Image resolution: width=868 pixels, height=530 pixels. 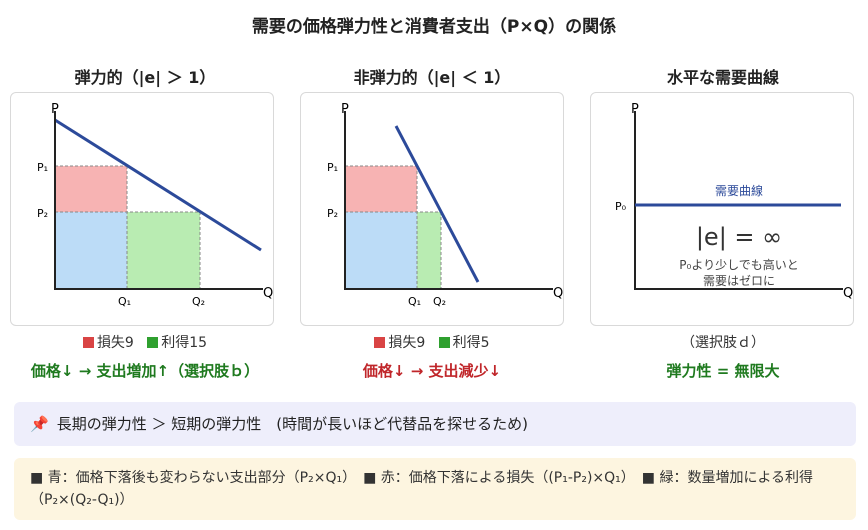 I want to click on elasticity-value: |e| = ∞, so click(x=739, y=237).